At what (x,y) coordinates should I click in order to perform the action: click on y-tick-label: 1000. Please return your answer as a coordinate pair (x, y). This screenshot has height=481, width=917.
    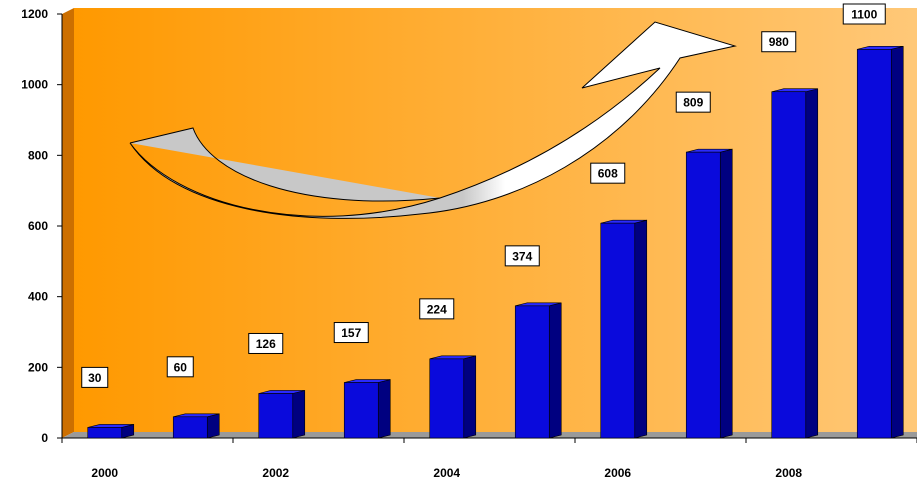
    Looking at the image, I should click on (34, 85).